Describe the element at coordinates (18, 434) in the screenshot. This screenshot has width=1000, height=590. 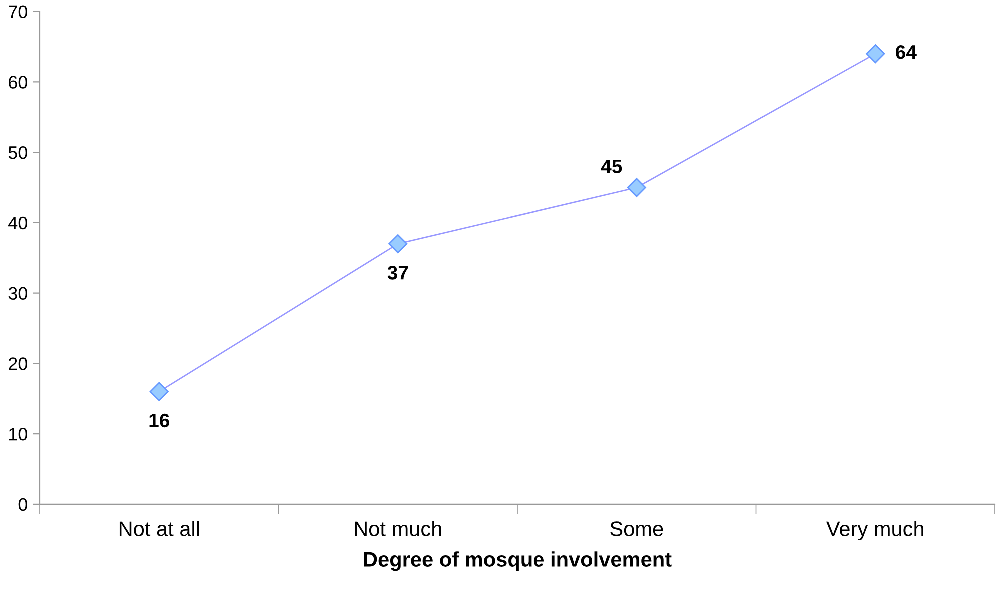
I see `y-tick-label: 10` at that location.